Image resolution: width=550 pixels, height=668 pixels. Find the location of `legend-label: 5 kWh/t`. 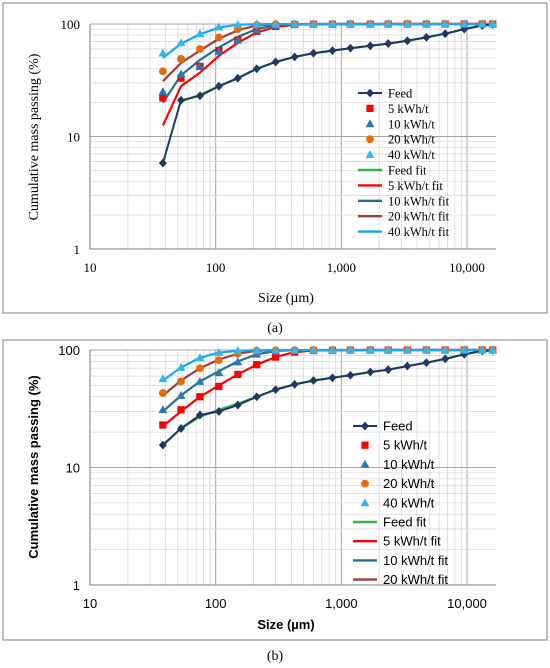

legend-label: 5 kWh/t is located at coordinates (405, 445).